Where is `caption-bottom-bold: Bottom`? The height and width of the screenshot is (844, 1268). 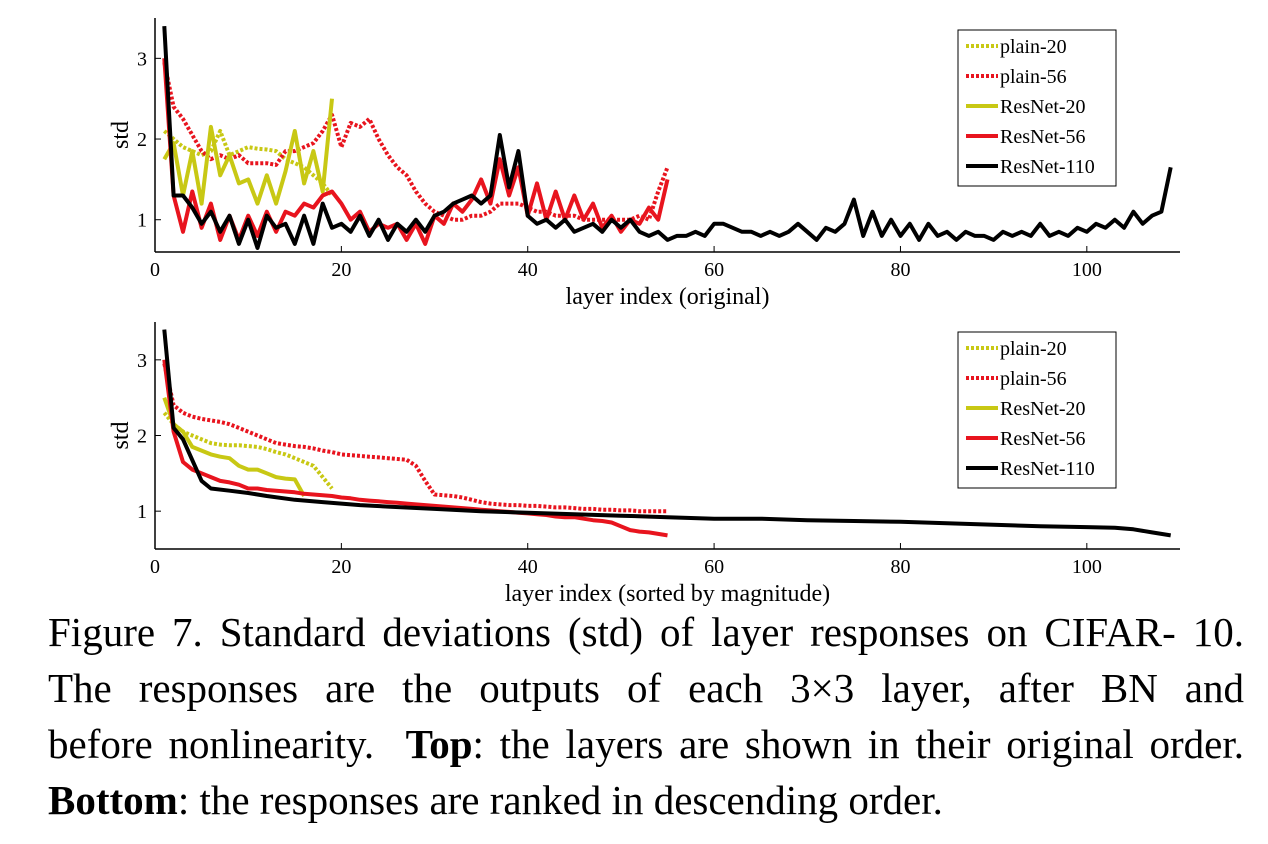 caption-bottom-bold: Bottom is located at coordinates (113, 800).